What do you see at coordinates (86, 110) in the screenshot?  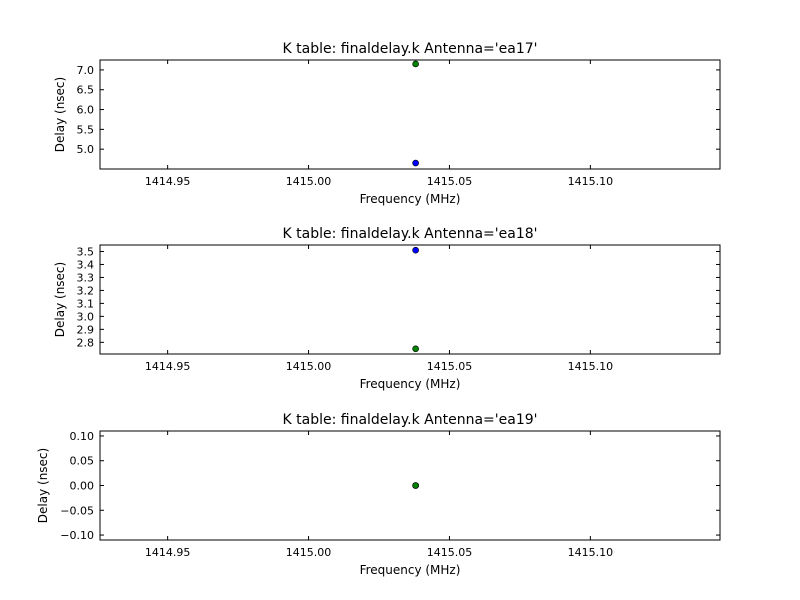 I see `y-tick-label: 6.0` at bounding box center [86, 110].